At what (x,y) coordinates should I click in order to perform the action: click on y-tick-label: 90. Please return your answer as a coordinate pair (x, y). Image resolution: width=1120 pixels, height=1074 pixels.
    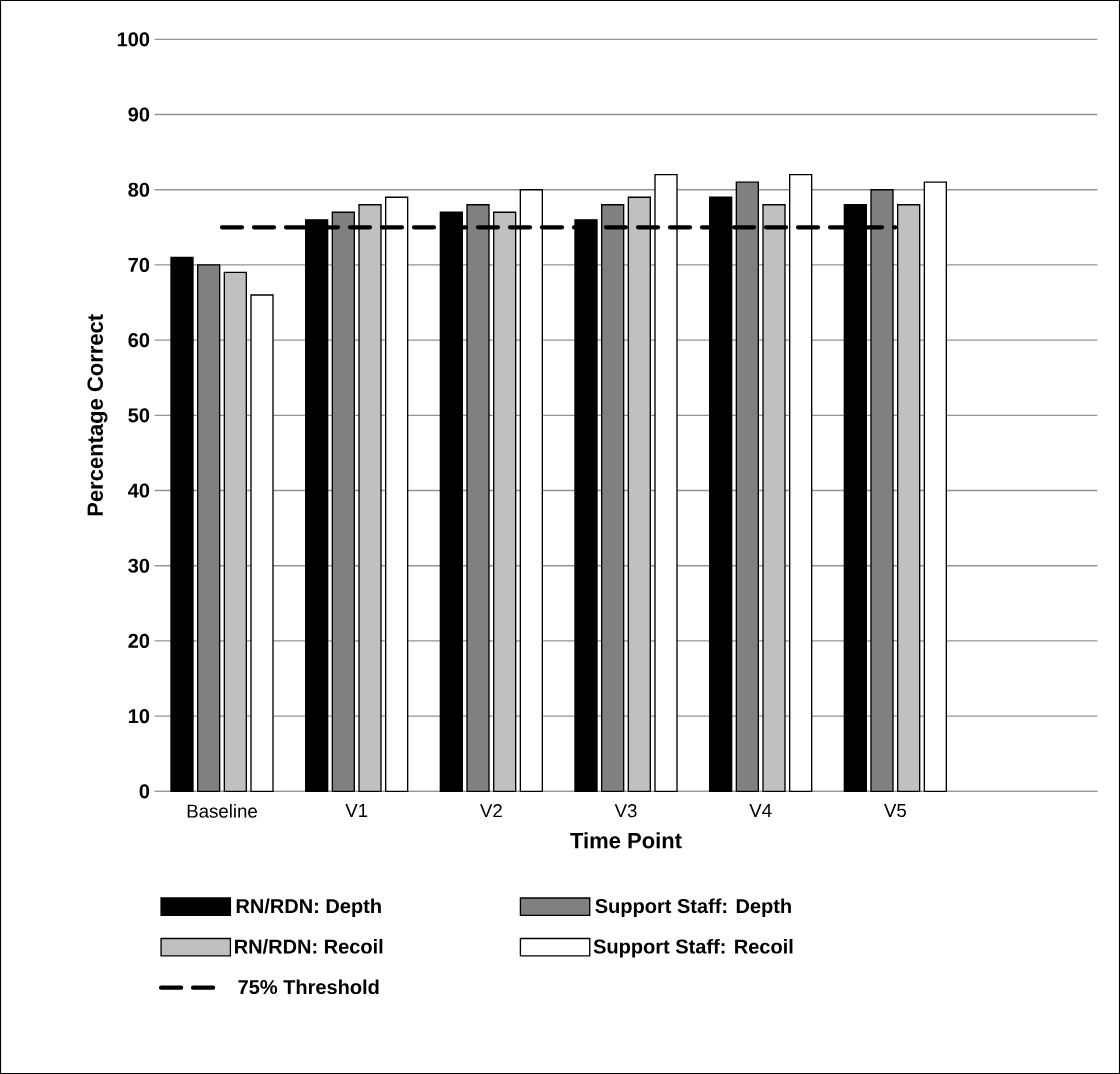
    Looking at the image, I should click on (139, 114).